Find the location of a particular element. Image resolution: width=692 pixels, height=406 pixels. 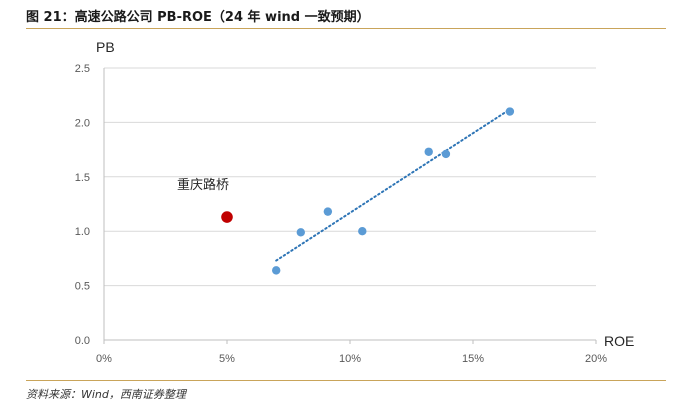

x-tick-label: 5% is located at coordinates (227, 359).